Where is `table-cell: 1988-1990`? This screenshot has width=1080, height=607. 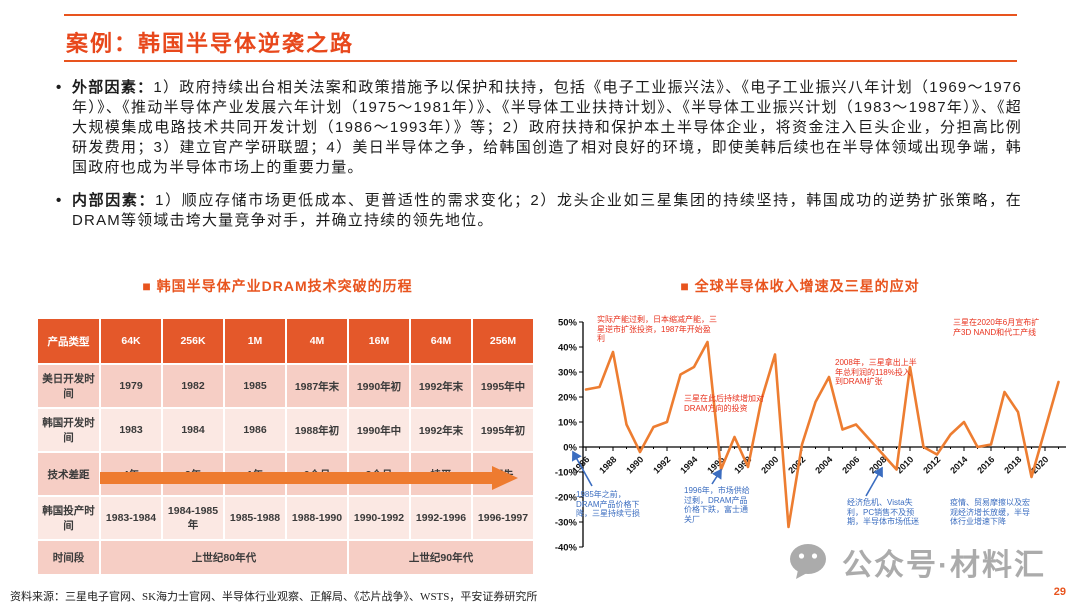
table-cell: 1988-1990 is located at coordinates (317, 518).